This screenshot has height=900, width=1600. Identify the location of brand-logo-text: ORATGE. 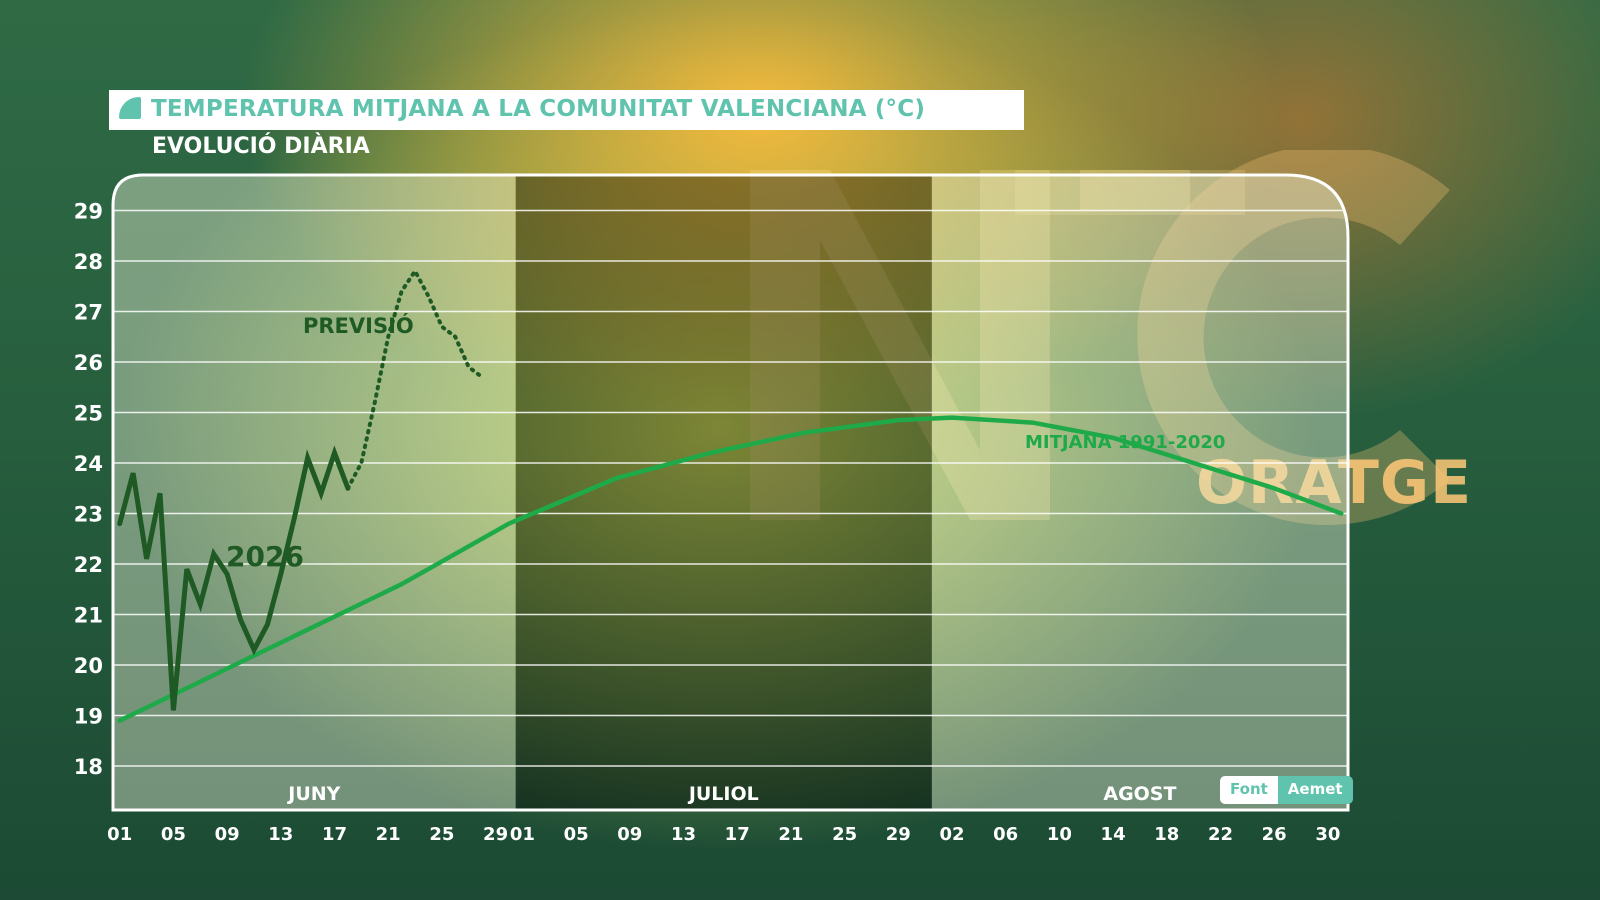
(1334, 483).